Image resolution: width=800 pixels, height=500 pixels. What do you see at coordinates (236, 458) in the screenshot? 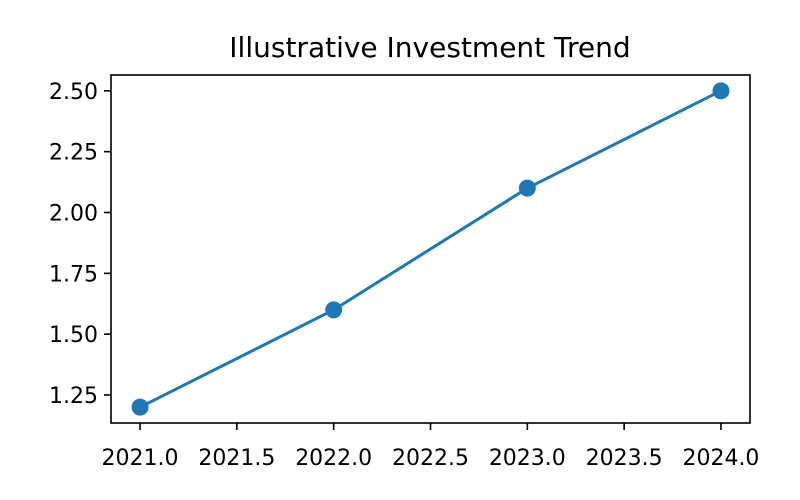
I see `x-tick-label: 2021.5` at bounding box center [236, 458].